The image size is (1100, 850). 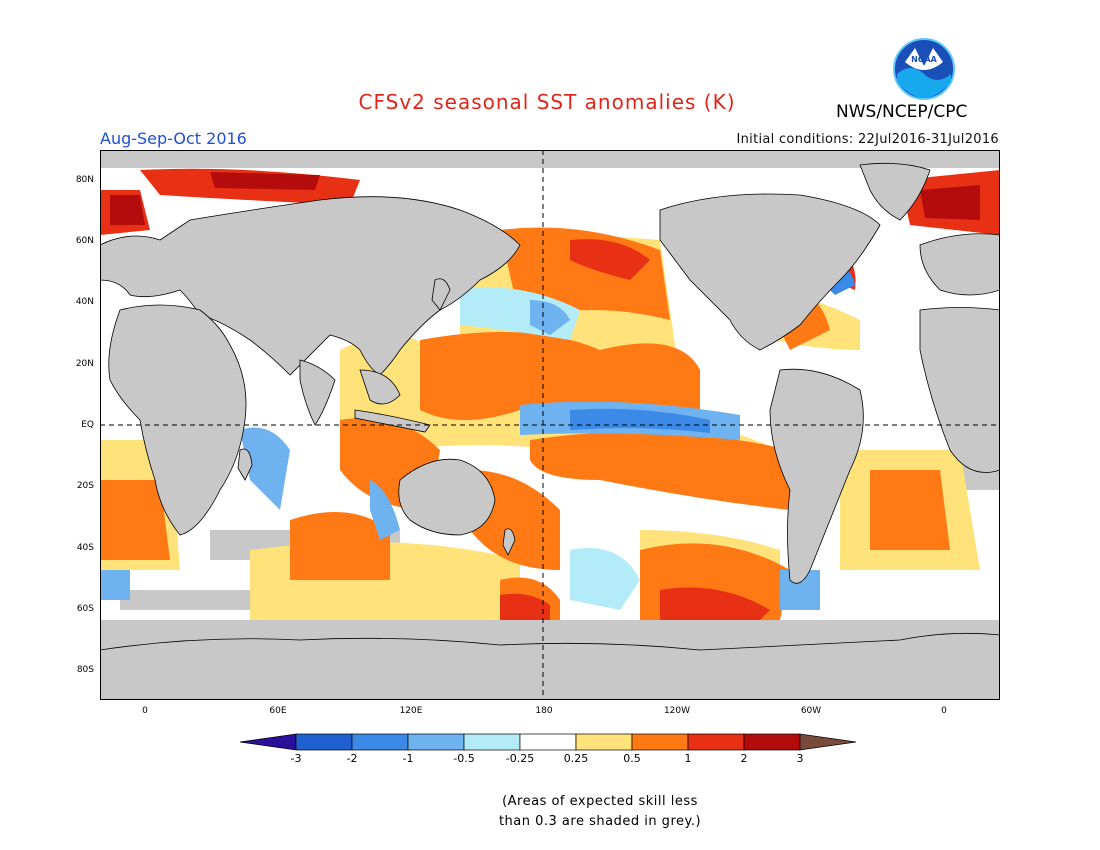 I want to click on lon-label-60w: 60W, so click(x=811, y=711).